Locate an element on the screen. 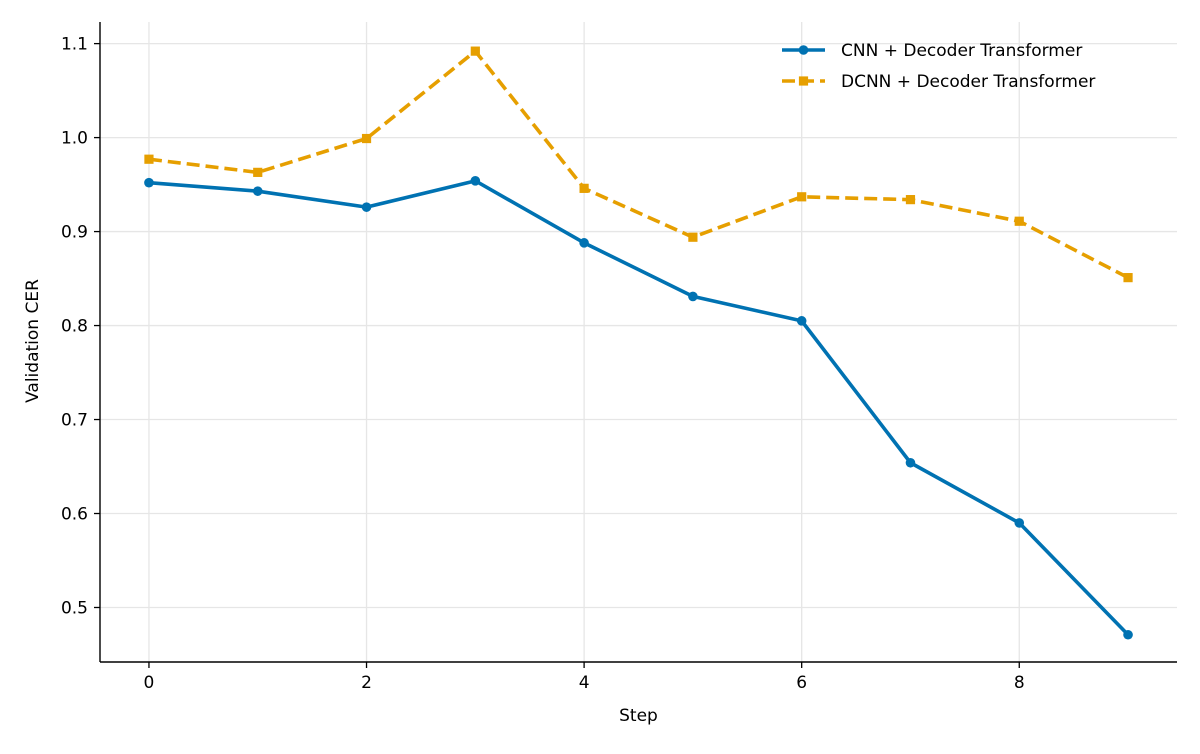  legend-label: DCNN + Decoder Transformer is located at coordinates (968, 82).